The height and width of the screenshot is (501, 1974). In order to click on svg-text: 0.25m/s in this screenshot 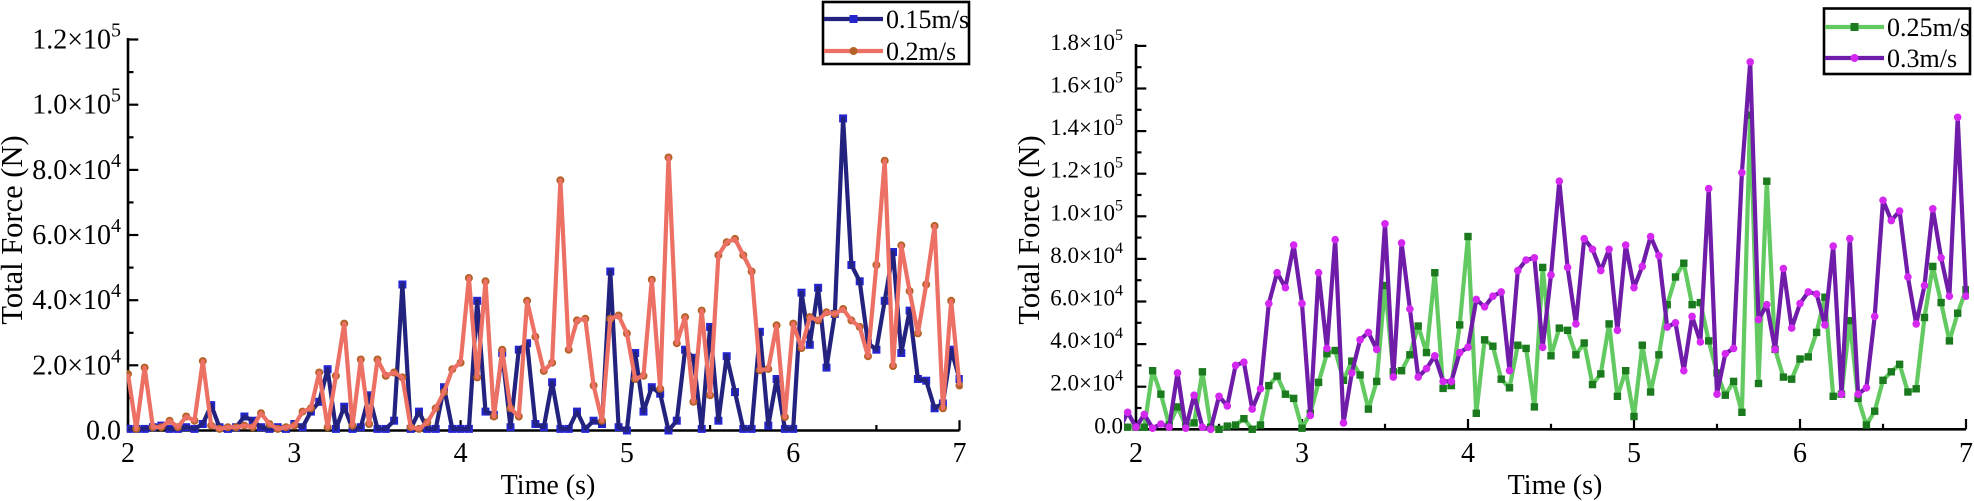, I will do `click(1928, 27)`.